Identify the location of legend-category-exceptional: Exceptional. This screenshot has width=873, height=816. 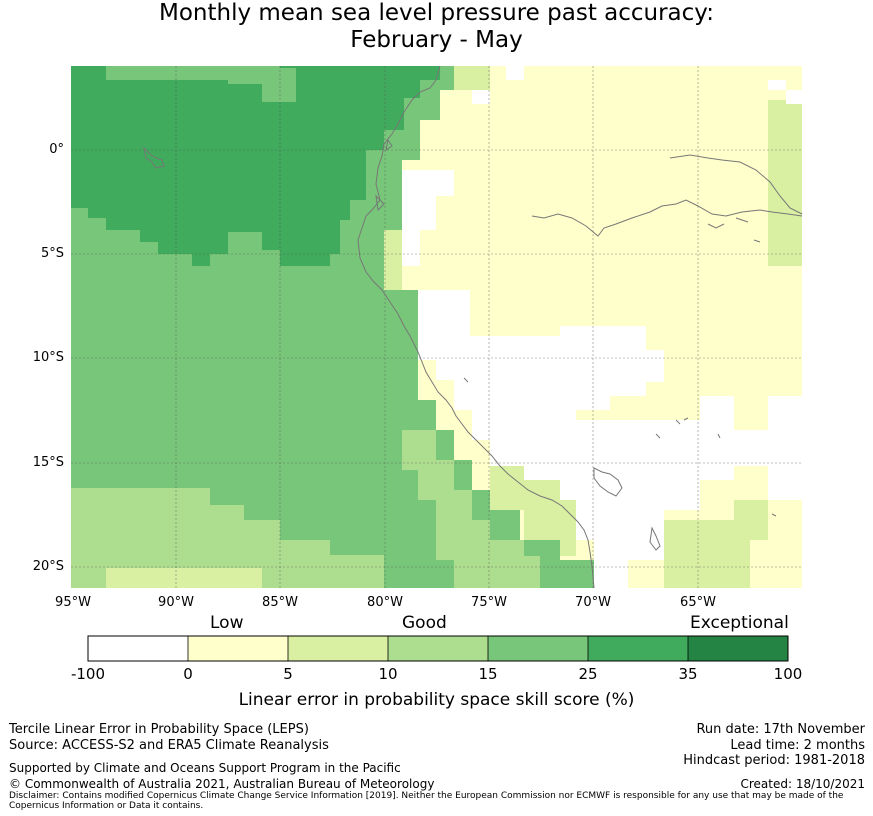
(739, 623).